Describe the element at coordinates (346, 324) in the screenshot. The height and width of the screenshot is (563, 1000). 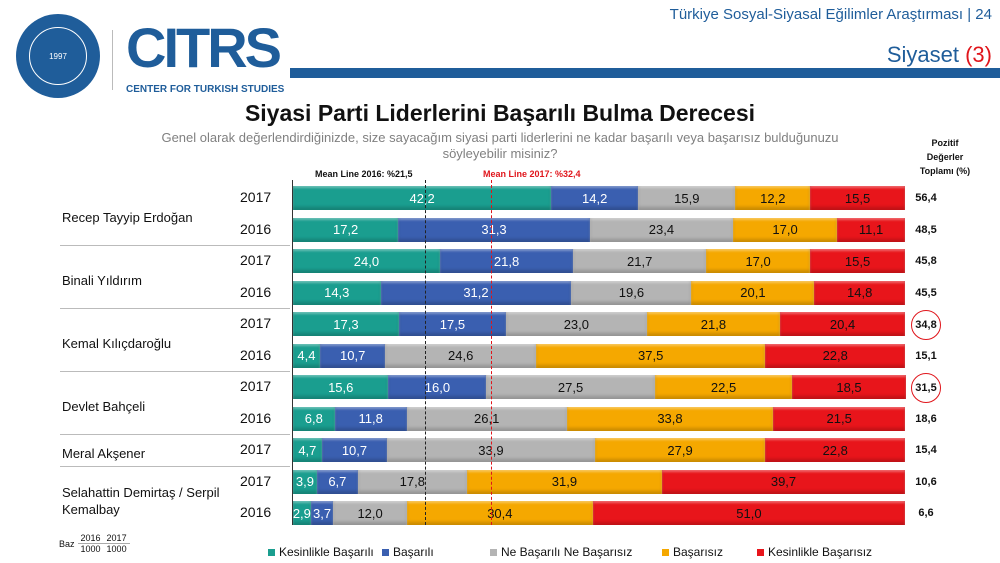
I see `bar-segment: 17,3` at that location.